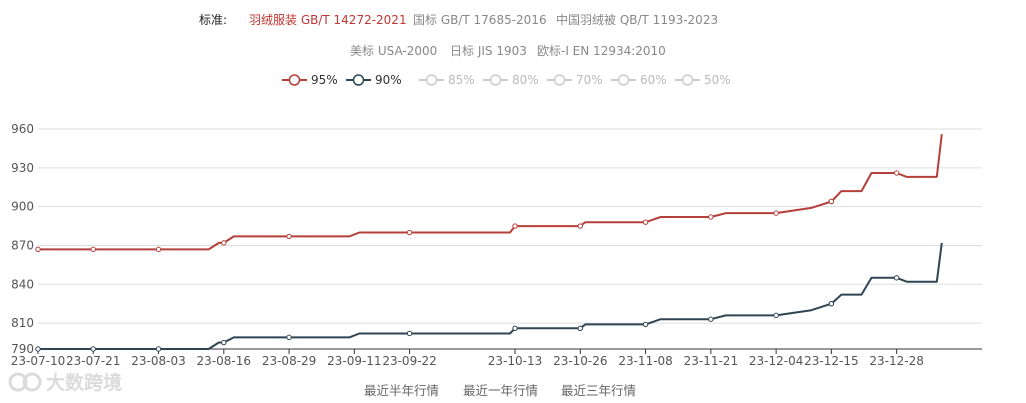 The image size is (1026, 403). Describe the element at coordinates (589, 80) in the screenshot. I see `legend-label: 70%` at that location.